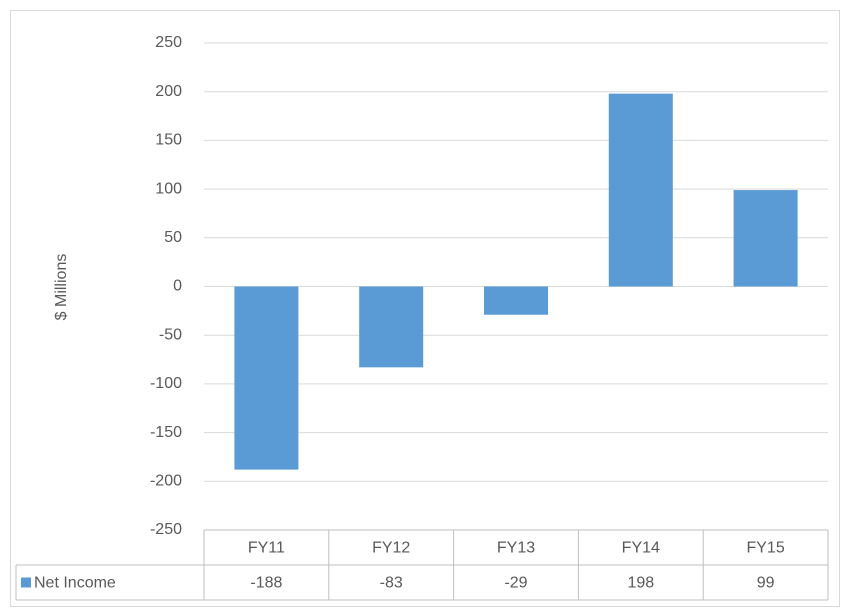  Describe the element at coordinates (641, 548) in the screenshot. I see `x-tick-label: FY14` at that location.